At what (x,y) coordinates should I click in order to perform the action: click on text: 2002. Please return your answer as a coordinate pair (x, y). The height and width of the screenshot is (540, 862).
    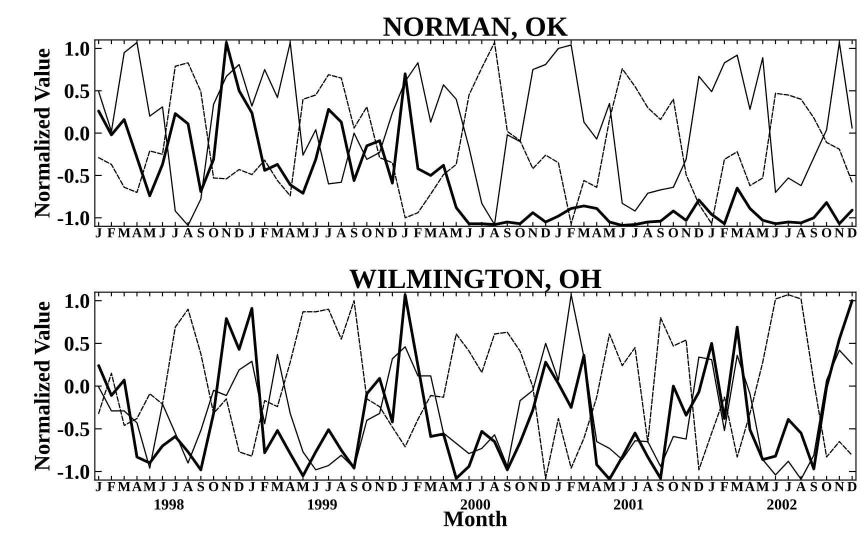
    Looking at the image, I should click on (782, 504).